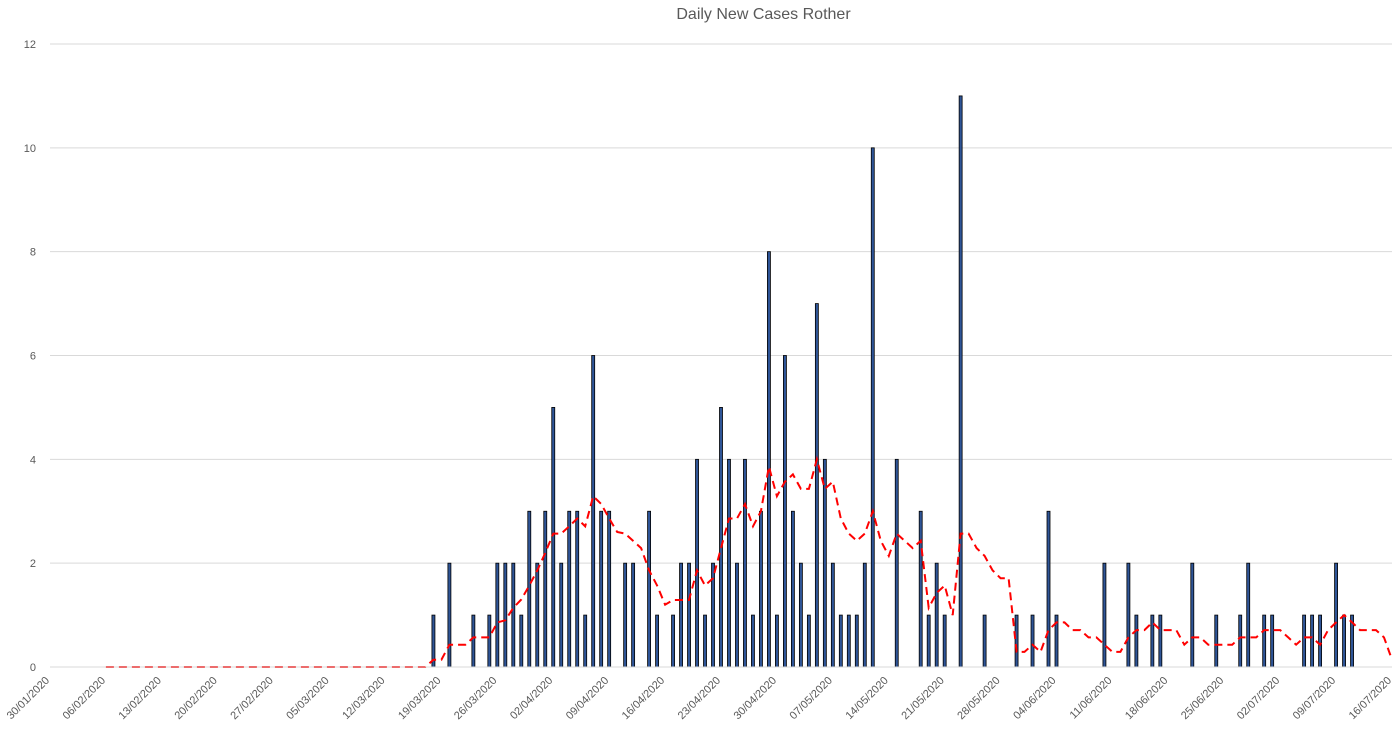 The height and width of the screenshot is (733, 1392). What do you see at coordinates (1146, 698) in the screenshot?
I see `x-tick-label-20: 18/06/2020` at bounding box center [1146, 698].